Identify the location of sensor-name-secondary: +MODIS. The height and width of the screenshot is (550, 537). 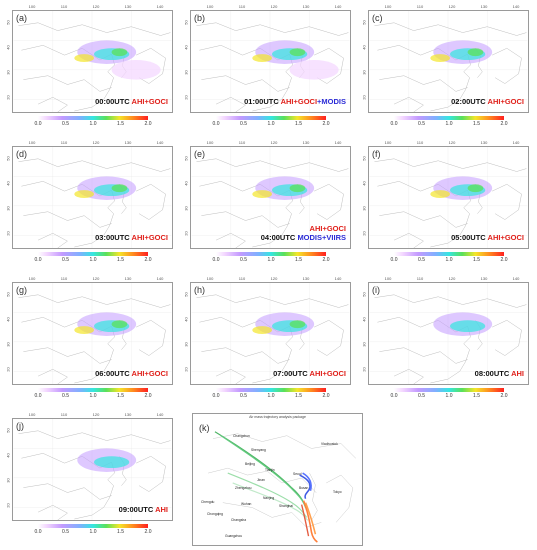
(331, 101).